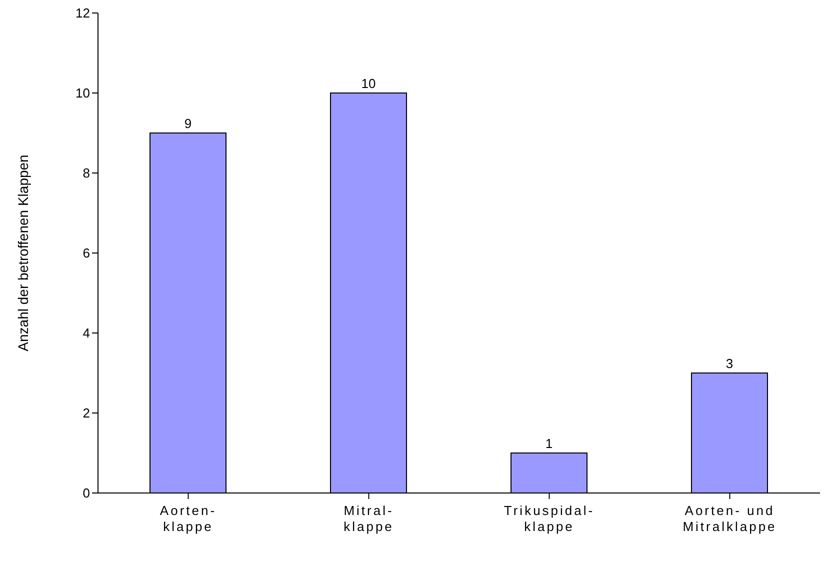 The image size is (836, 561). I want to click on data-label: 10, so click(368, 83).